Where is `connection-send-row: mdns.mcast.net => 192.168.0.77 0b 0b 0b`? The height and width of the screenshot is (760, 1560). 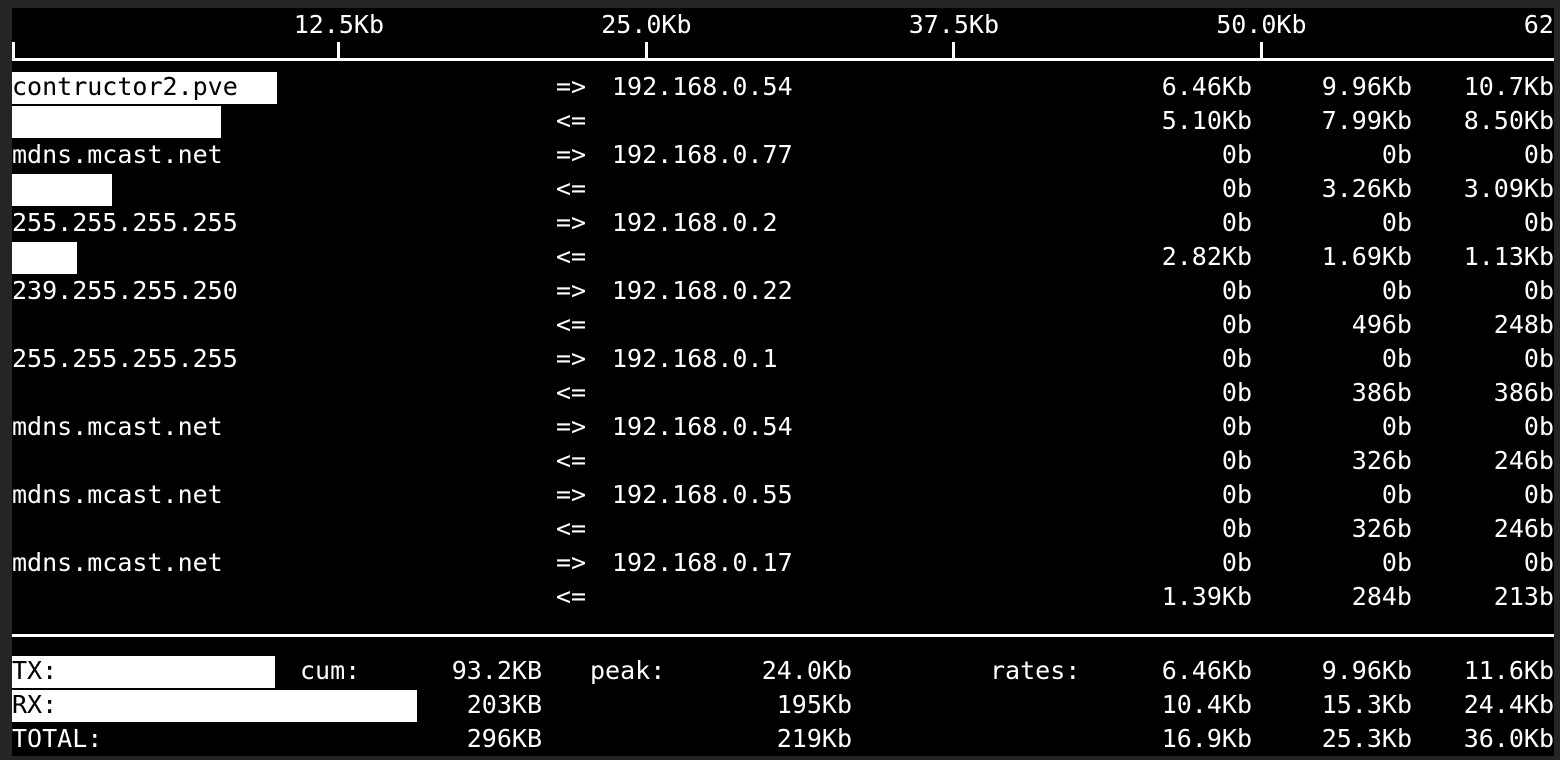
connection-send-row: mdns.mcast.net => 192.168.0.77 0b 0b 0b is located at coordinates (783, 155).